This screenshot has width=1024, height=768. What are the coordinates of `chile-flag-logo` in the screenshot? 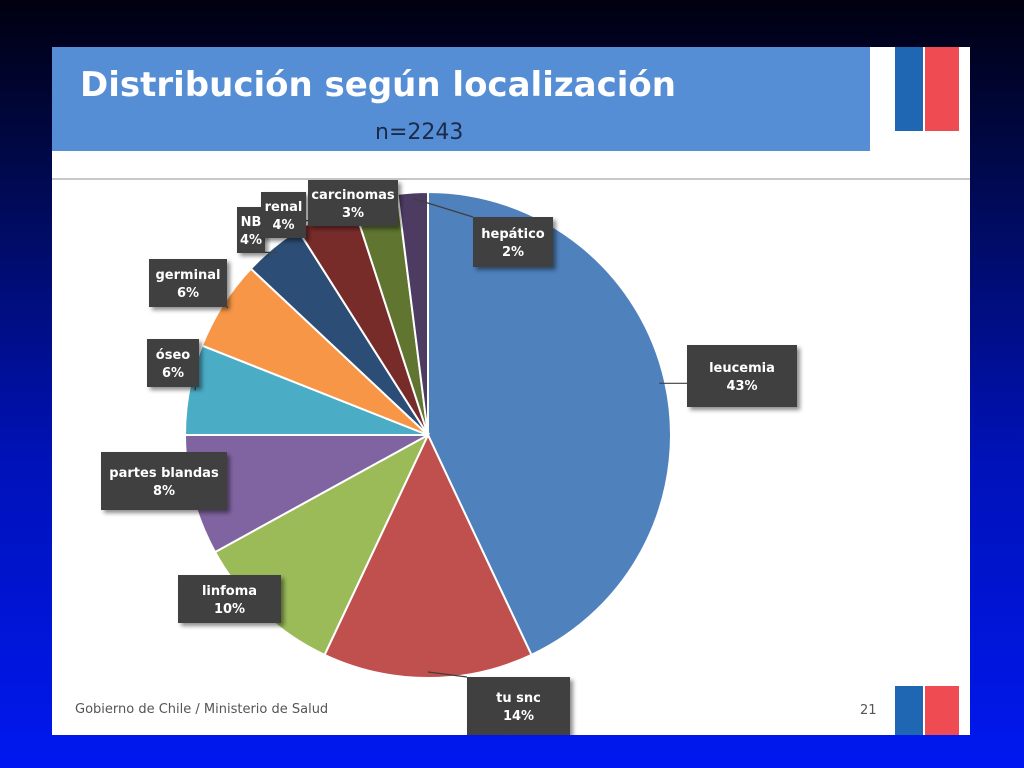 It's located at (927, 89).